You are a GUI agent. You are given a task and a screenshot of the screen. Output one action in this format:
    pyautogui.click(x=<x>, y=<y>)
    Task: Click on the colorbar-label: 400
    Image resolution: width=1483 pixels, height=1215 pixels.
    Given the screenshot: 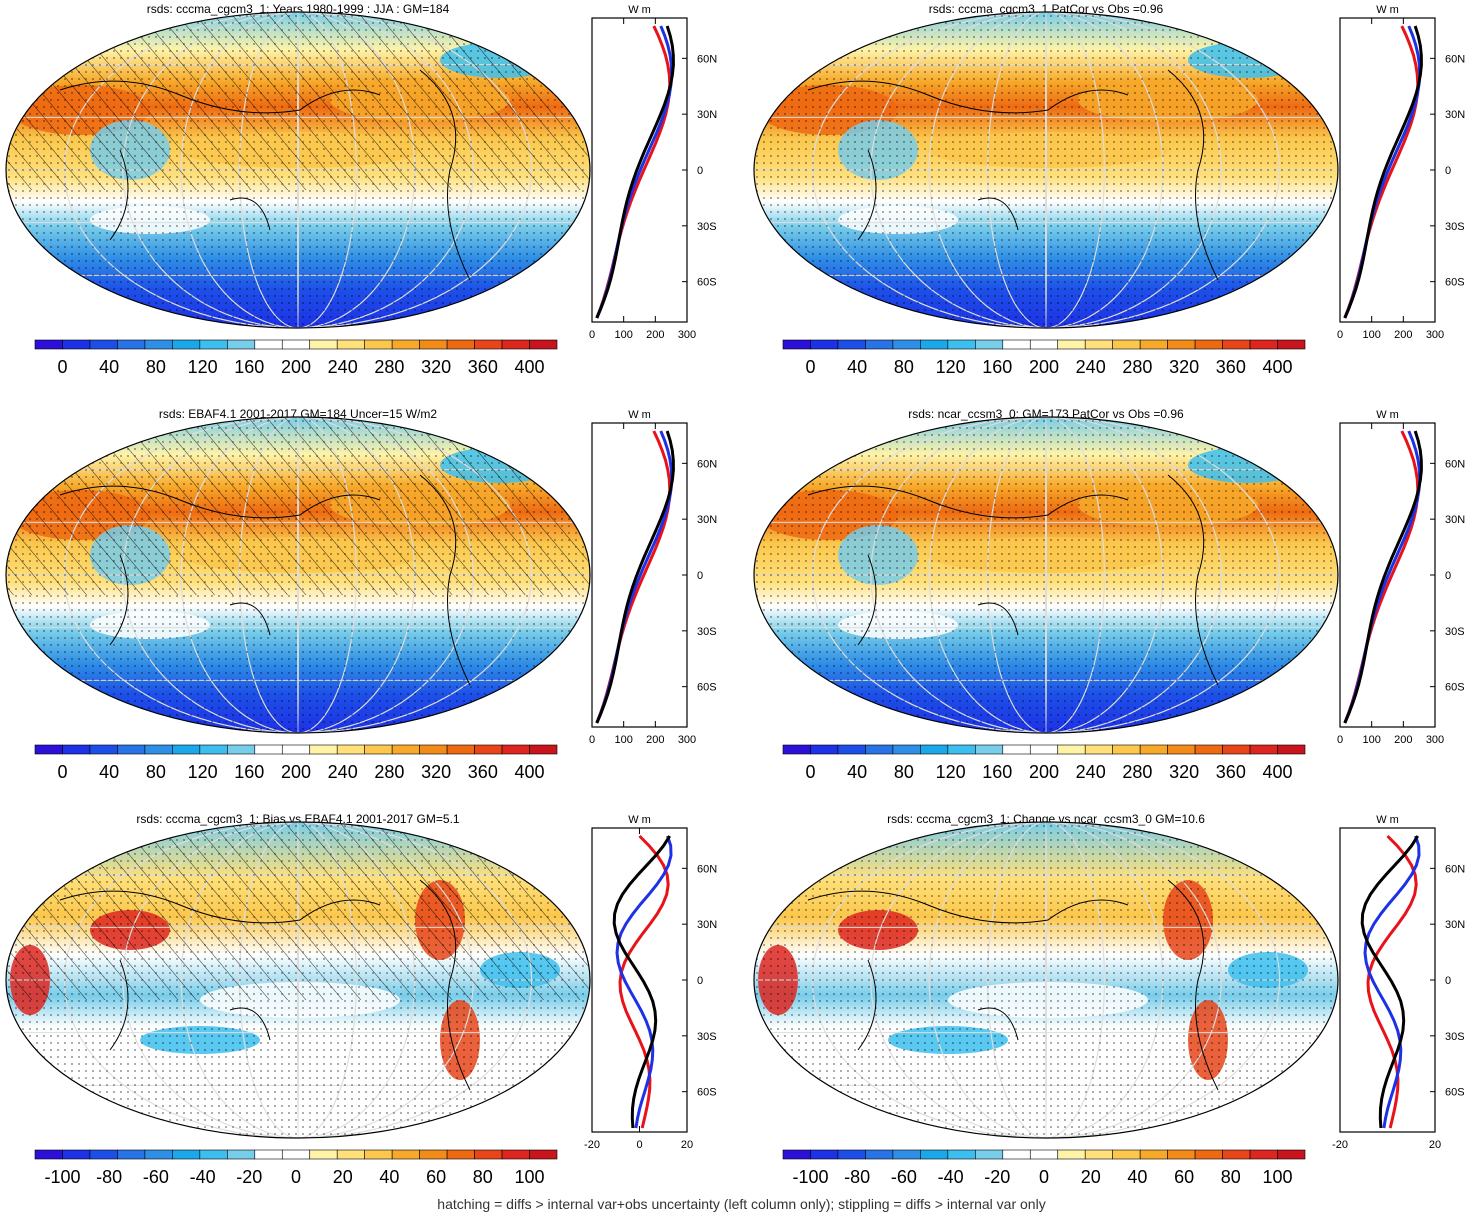 What is the action you would take?
    pyautogui.click(x=1278, y=367)
    